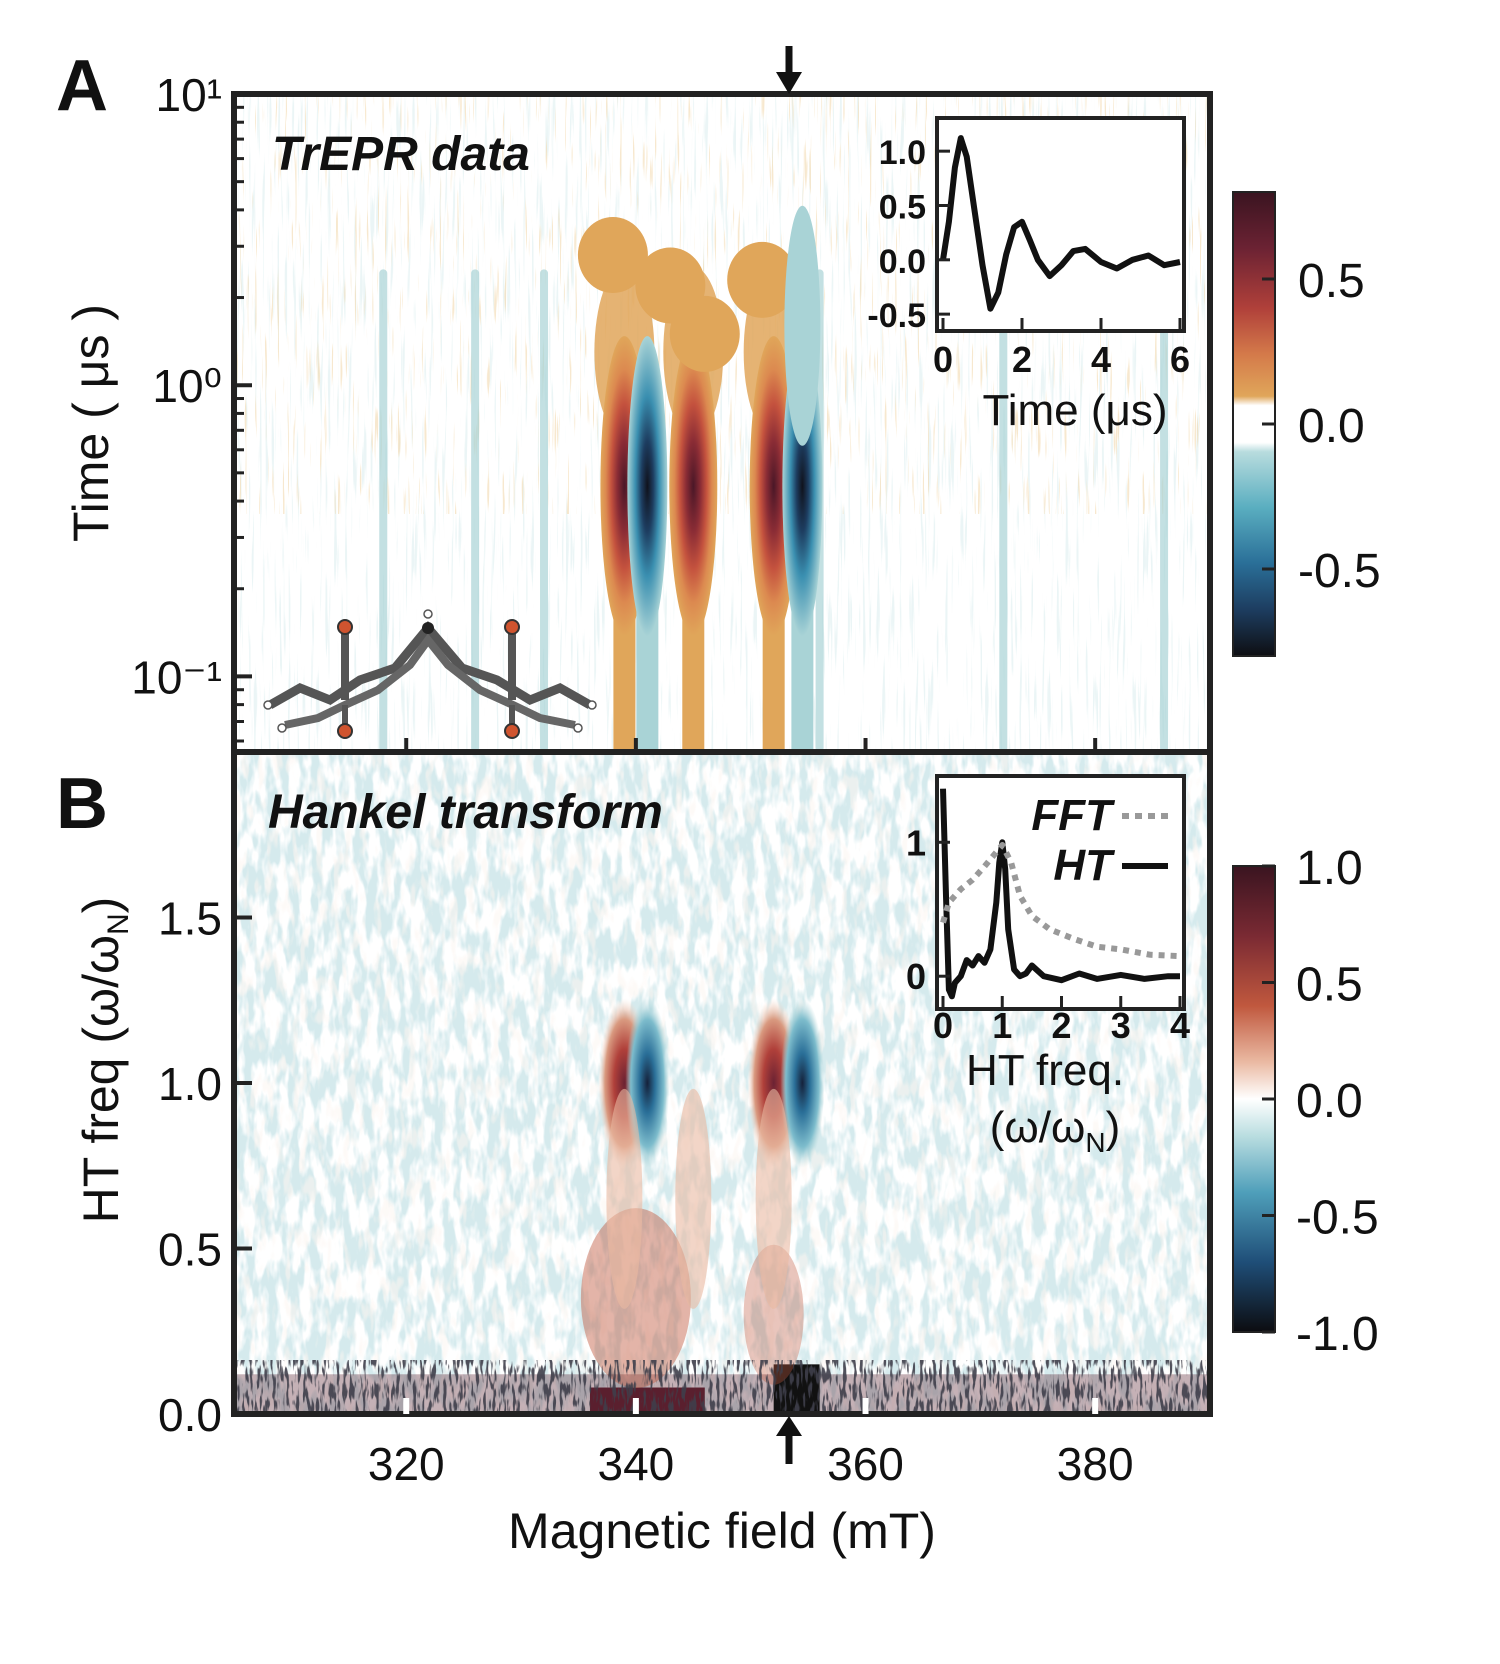  What do you see at coordinates (1329, 868) in the screenshot?
I see `colorbar-b-tick-label: 1.0` at bounding box center [1329, 868].